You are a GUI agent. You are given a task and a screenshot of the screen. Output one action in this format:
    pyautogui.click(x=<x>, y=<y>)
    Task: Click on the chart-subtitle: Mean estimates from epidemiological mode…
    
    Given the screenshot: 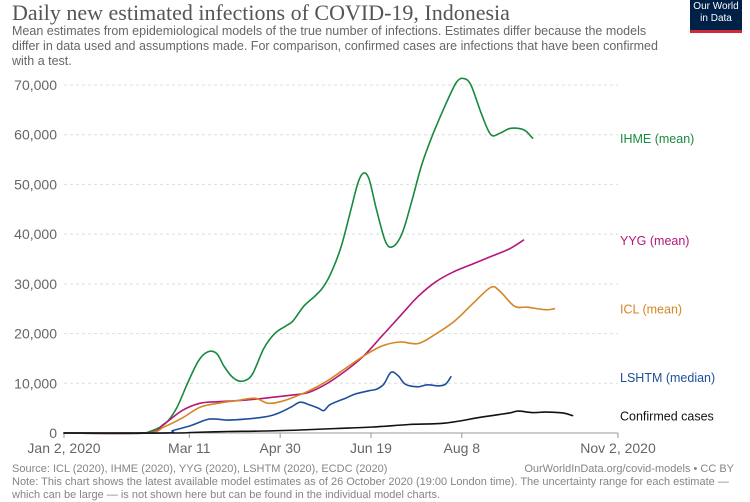 What is the action you would take?
    pyautogui.click(x=335, y=46)
    